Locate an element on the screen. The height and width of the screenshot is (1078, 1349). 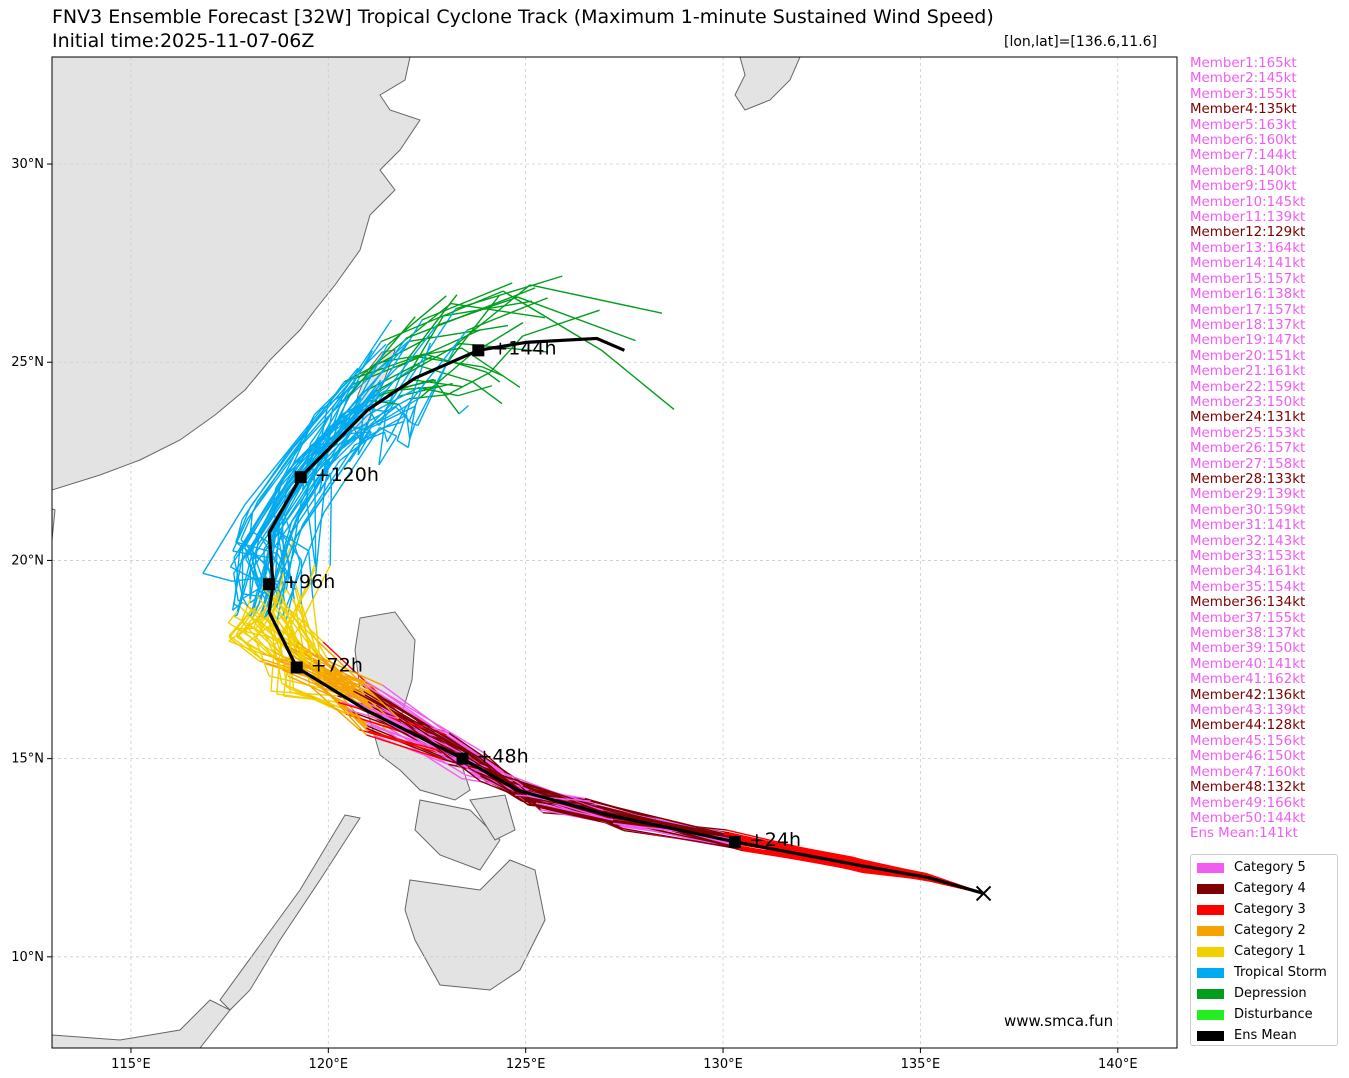
x-axis-ticks: 115°E 120°E 125°E 130°E 135°E 140°E is located at coordinates (624, 1060).